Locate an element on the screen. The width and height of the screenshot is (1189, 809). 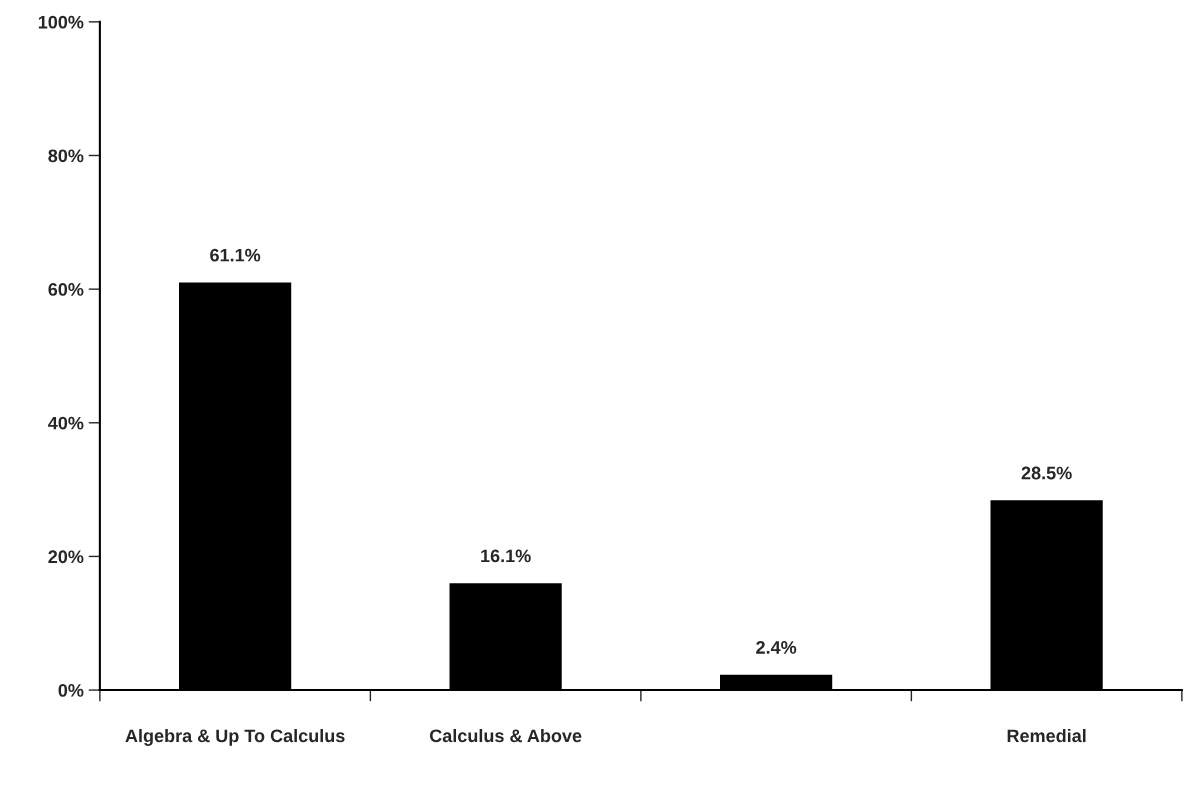
y-tick-label: 100% is located at coordinates (61, 22).